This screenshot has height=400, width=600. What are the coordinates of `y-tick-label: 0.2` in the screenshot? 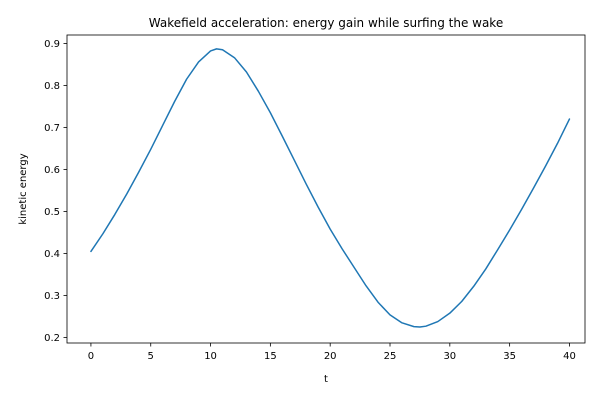 It's located at (52, 338).